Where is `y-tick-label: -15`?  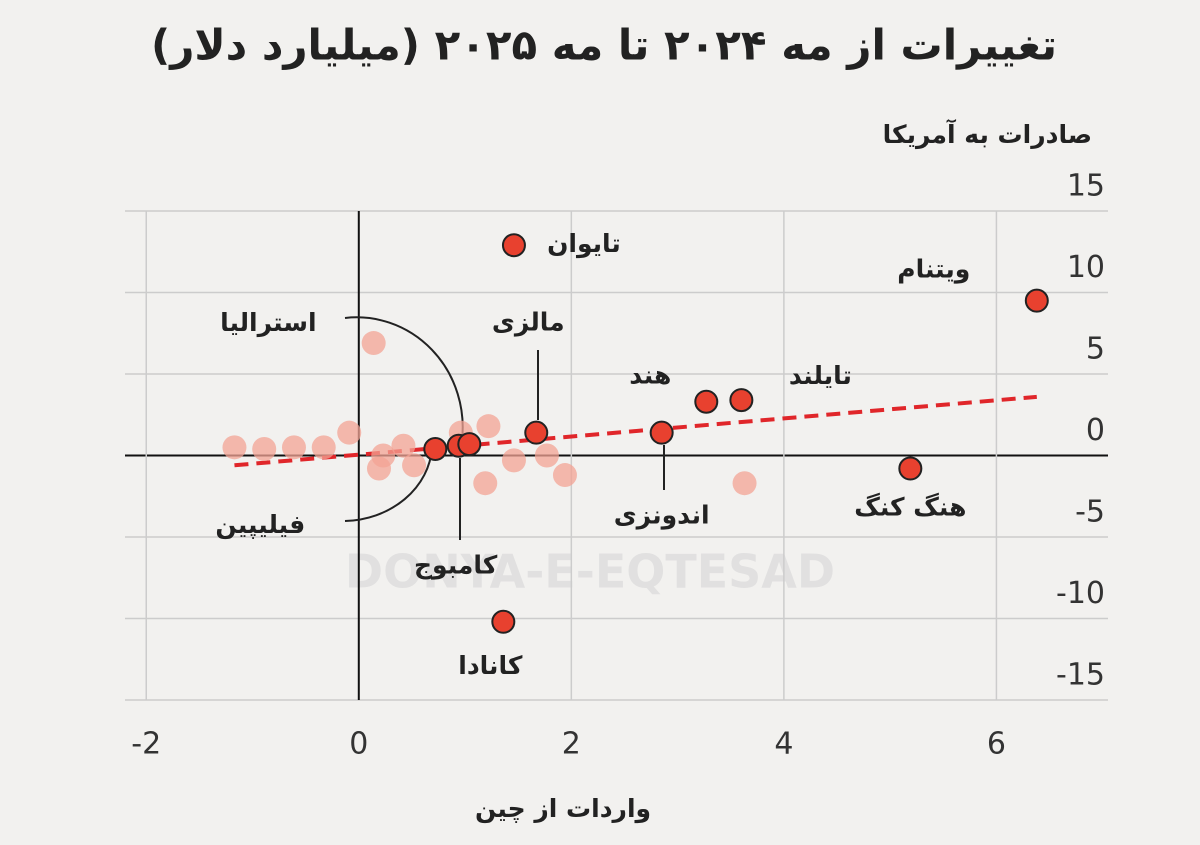
y-tick-label: -15 is located at coordinates (1080, 675).